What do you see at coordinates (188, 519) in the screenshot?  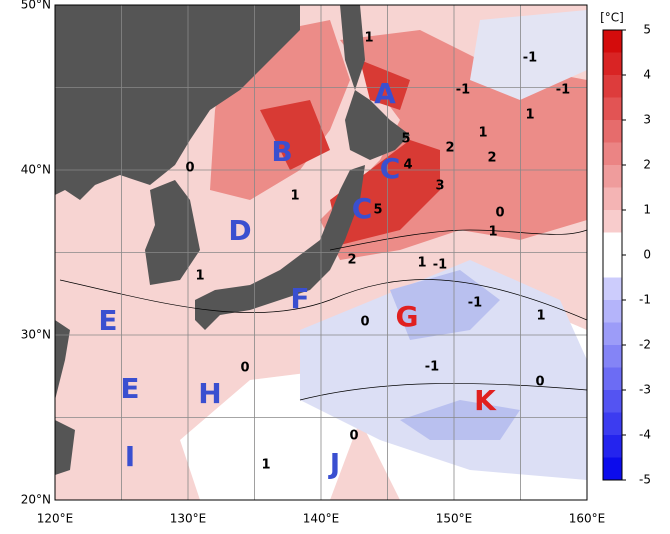 I see `lon-label: 130°E` at bounding box center [188, 519].